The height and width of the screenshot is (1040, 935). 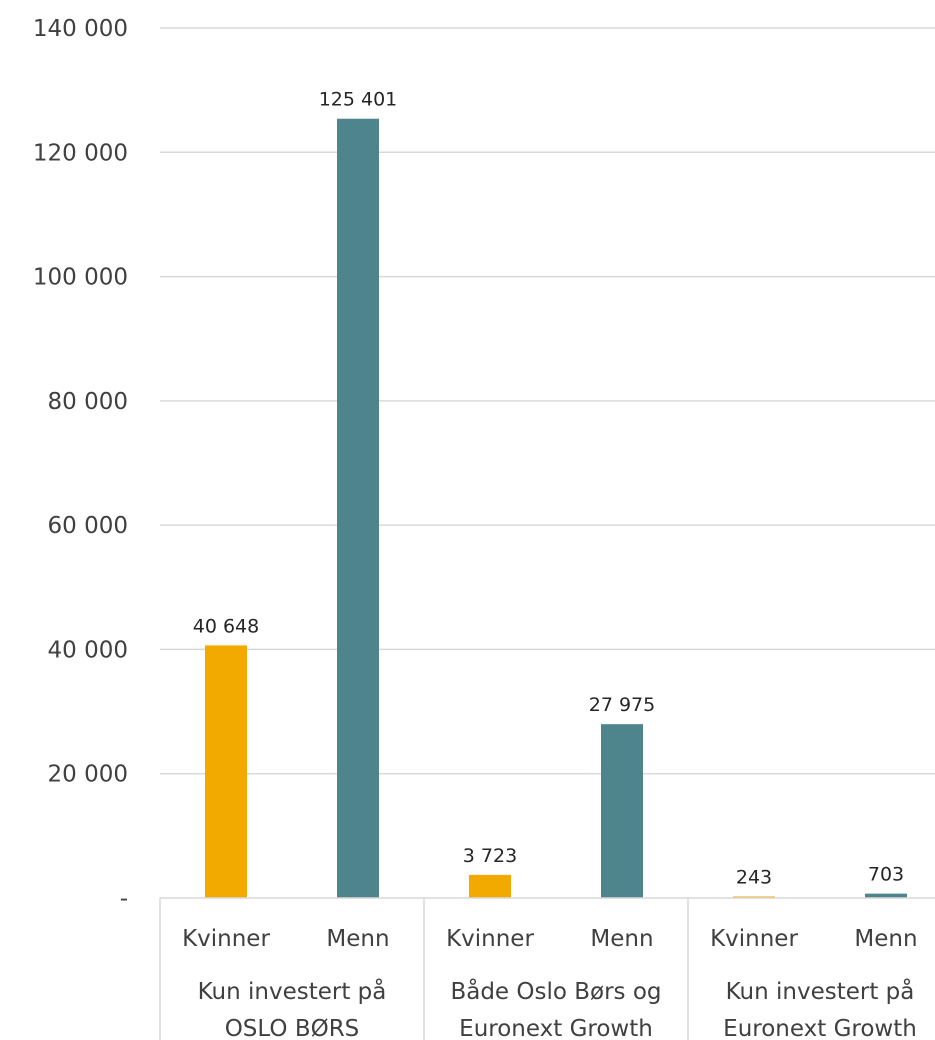 I want to click on y-tick-label: 100 000, so click(x=80, y=278).